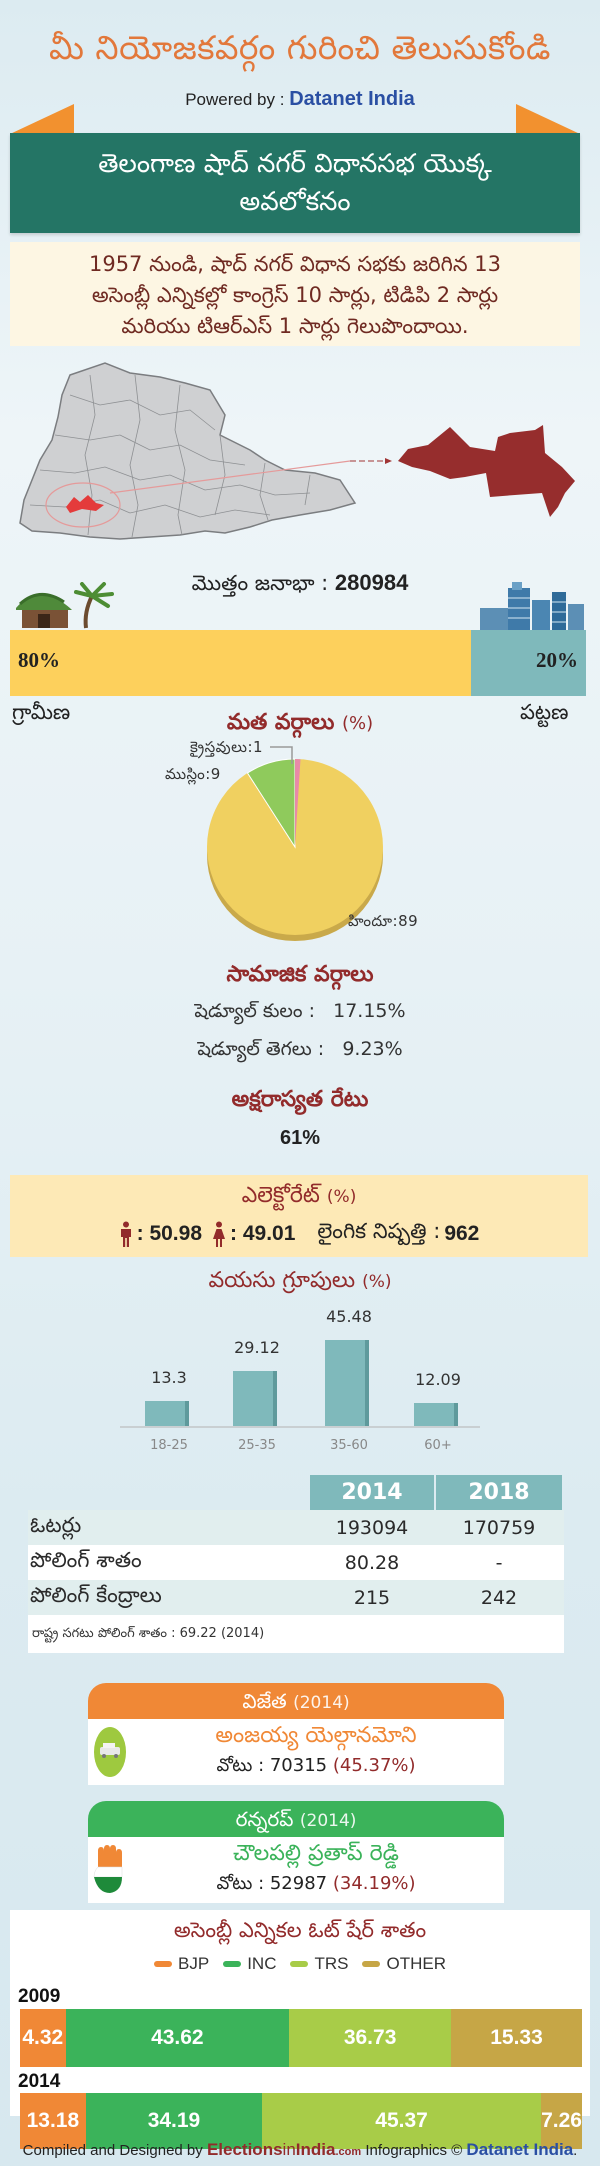 This screenshot has height=2166, width=600. Describe the element at coordinates (520, 2149) in the screenshot. I see `footer-datanet: Datanet India` at that location.